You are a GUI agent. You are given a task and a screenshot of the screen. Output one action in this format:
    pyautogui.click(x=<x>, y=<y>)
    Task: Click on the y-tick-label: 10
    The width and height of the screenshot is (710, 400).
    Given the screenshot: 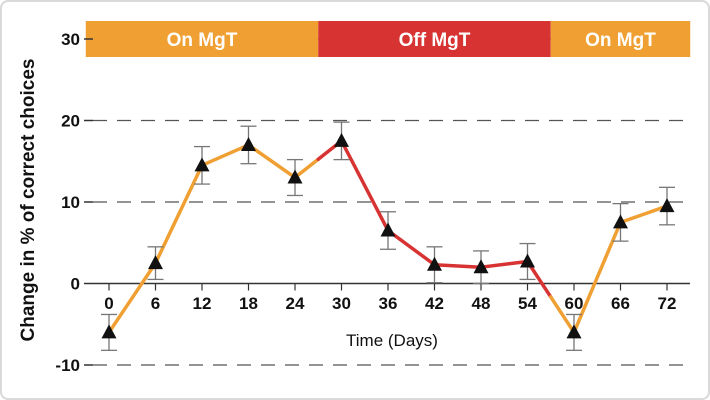 What is the action you would take?
    pyautogui.click(x=70, y=202)
    